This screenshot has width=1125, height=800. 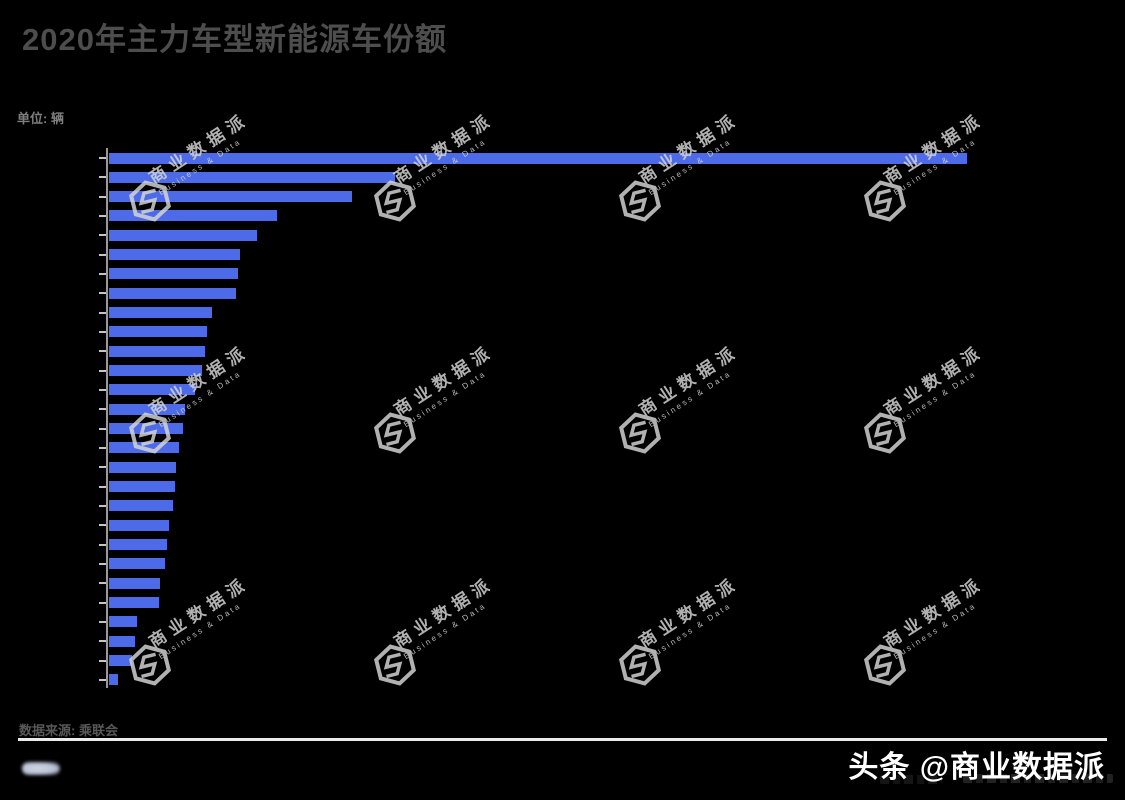 What do you see at coordinates (107, 418) in the screenshot?
I see `y-axis-line` at bounding box center [107, 418].